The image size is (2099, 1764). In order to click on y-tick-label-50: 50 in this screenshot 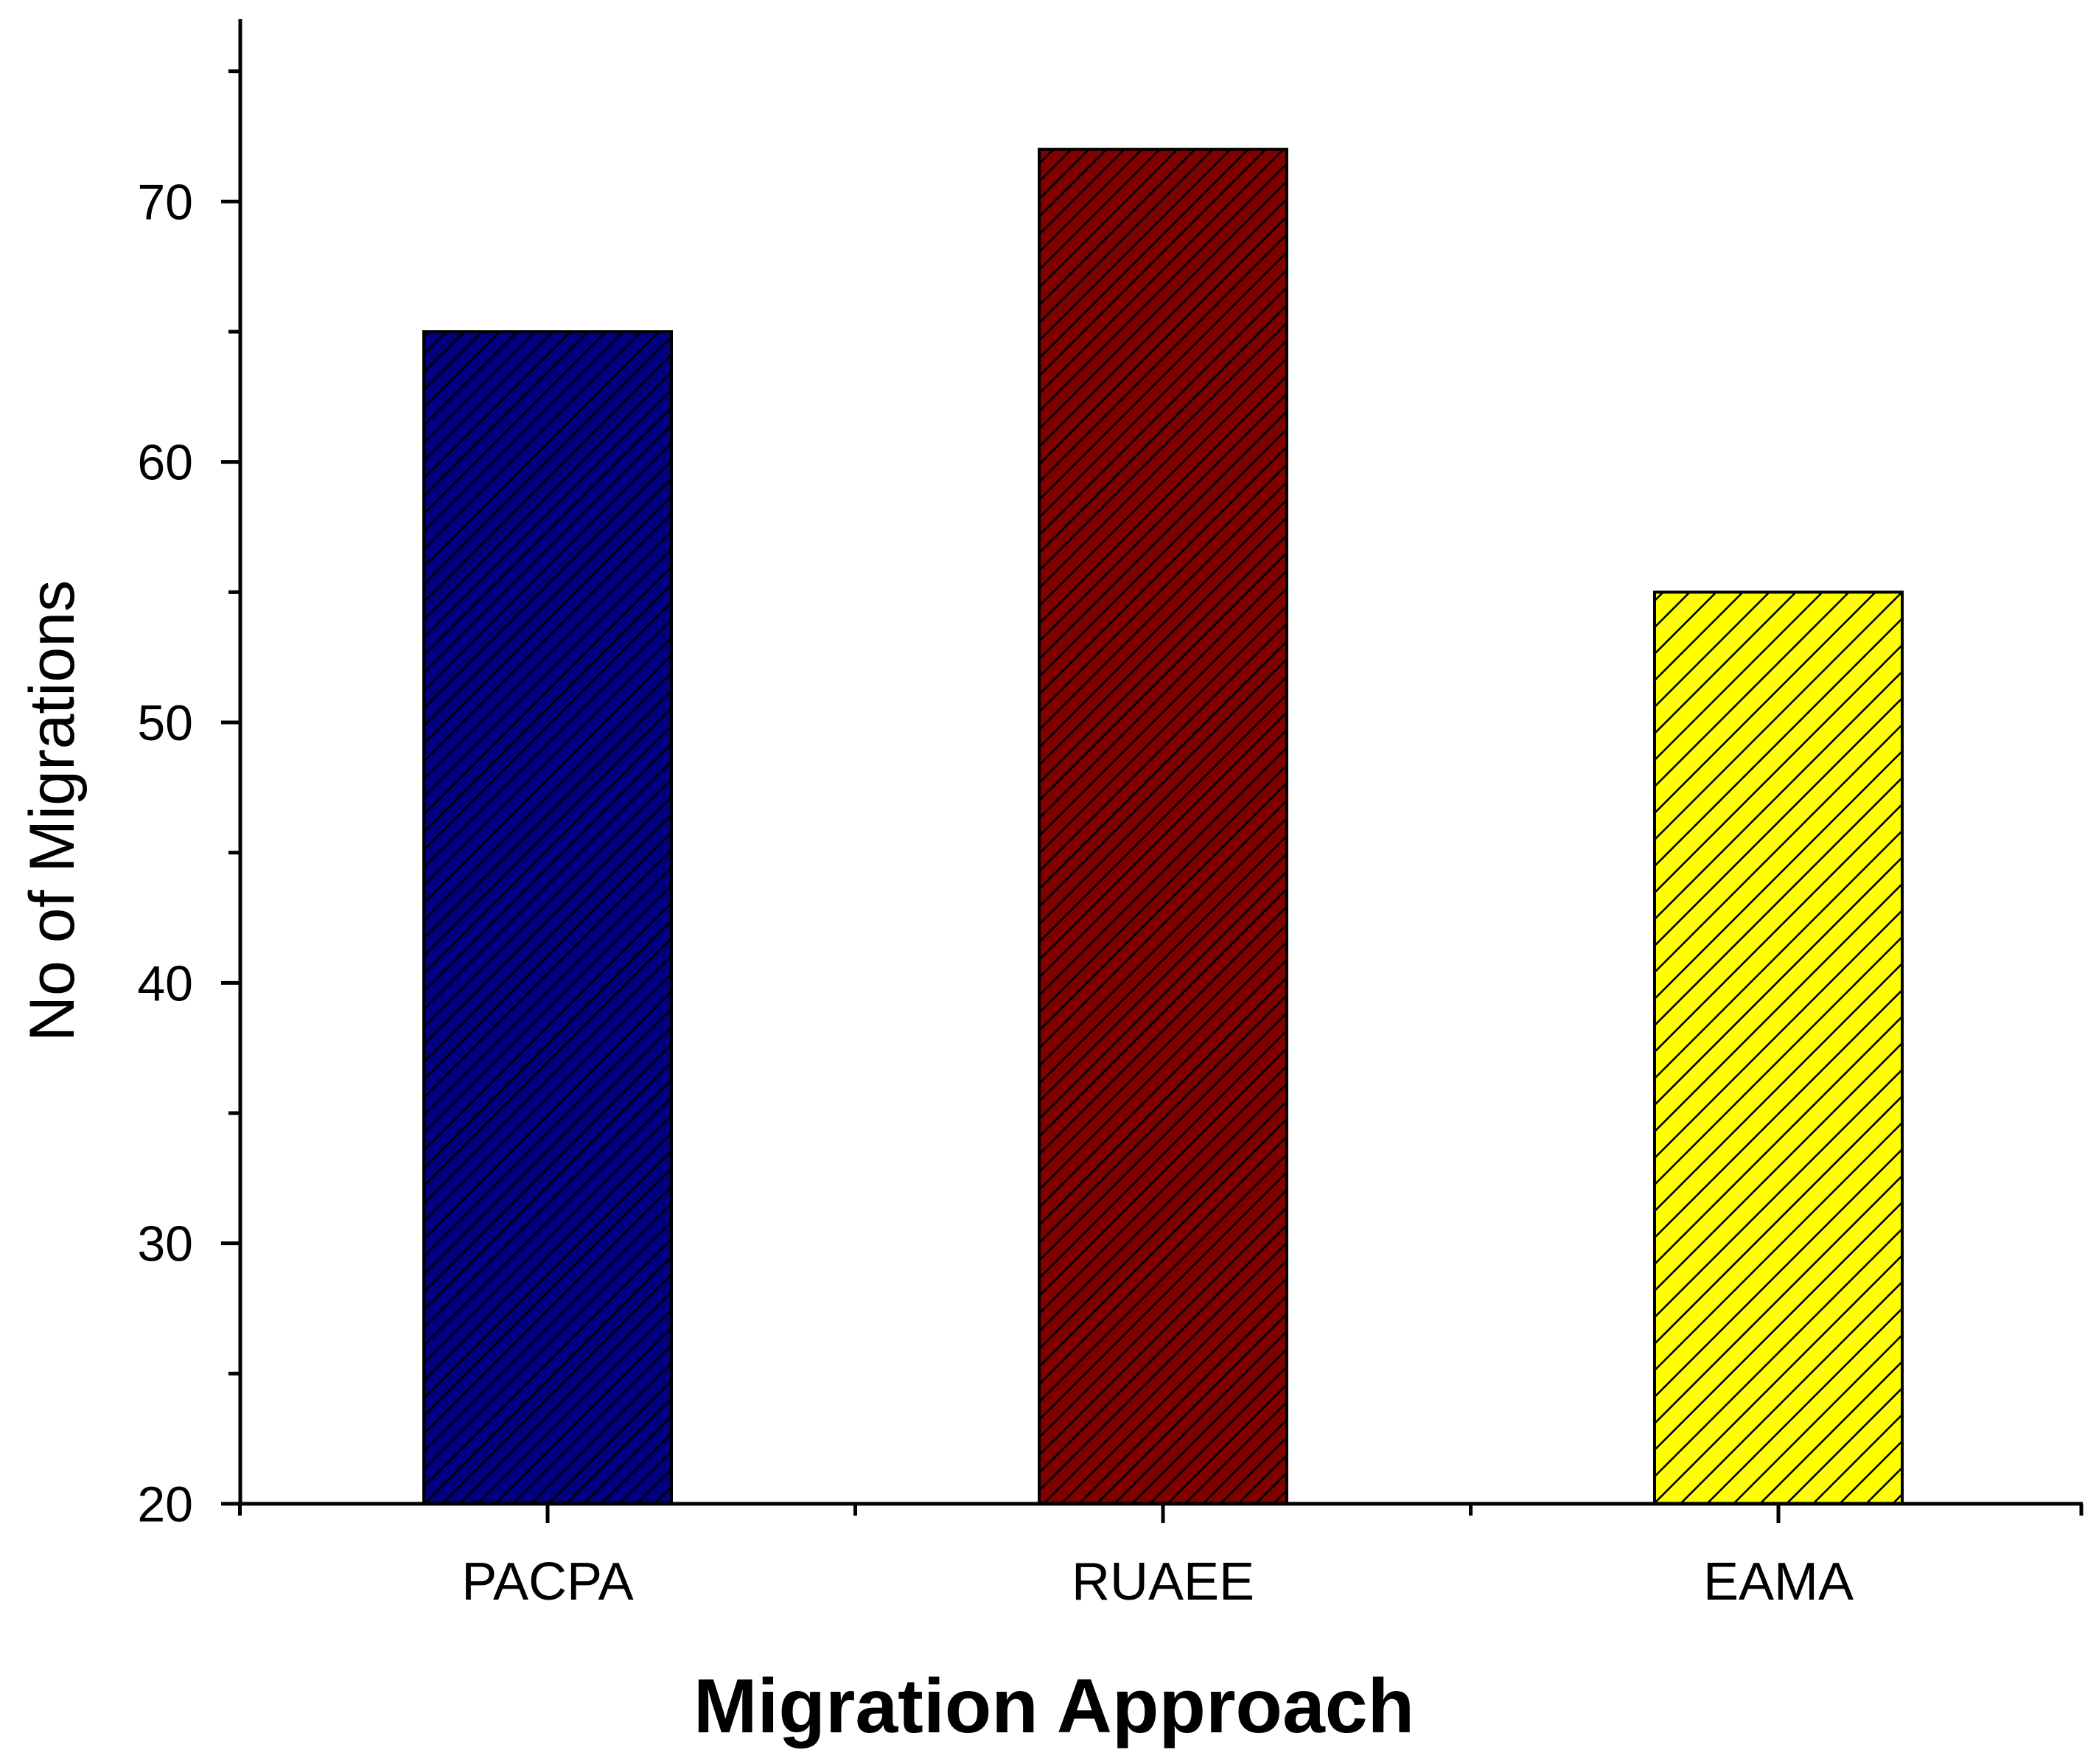, I will do `click(165, 723)`.